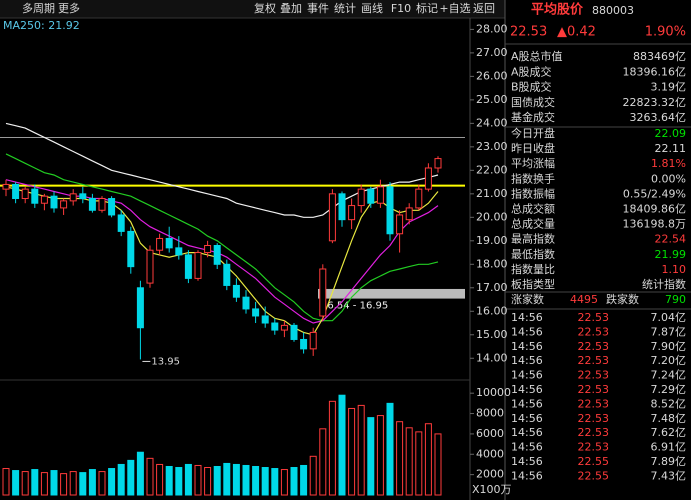 This screenshot has height=500, width=691. I want to click on toolbar-button: 返回, so click(484, 8).